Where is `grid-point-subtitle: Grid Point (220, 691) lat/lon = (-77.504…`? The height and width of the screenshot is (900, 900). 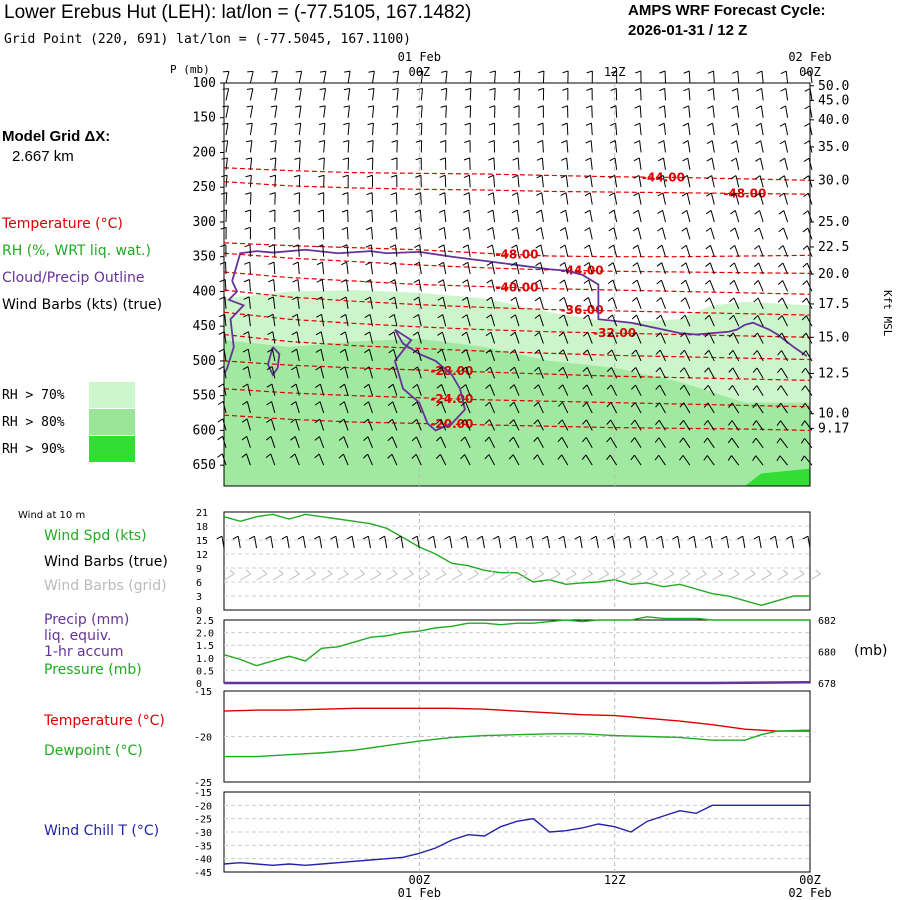
grid-point-subtitle: Grid Point (220, 691) lat/lon = (-77.504… is located at coordinates (207, 39).